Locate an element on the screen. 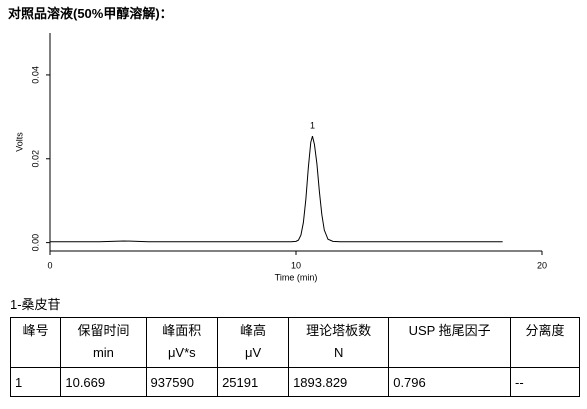  table-cell: 1893.829 is located at coordinates (339, 382).